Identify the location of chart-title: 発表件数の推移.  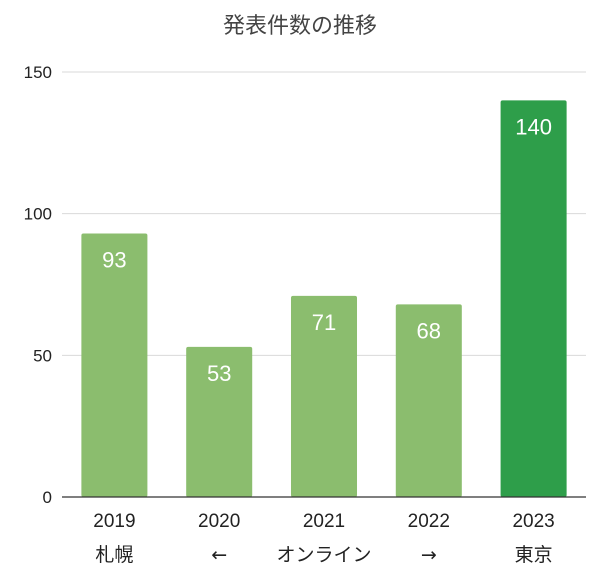
(300, 26).